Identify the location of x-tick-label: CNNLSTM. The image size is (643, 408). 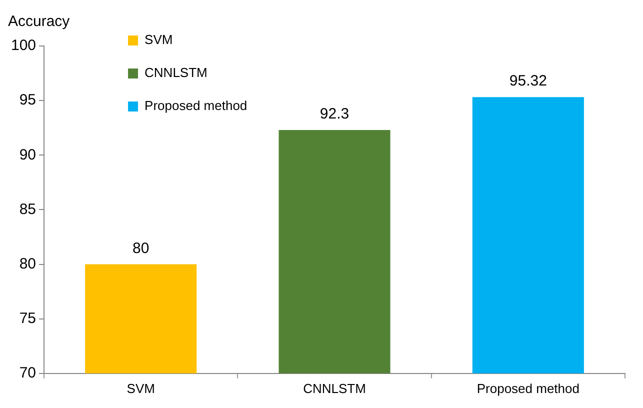
(334, 388).